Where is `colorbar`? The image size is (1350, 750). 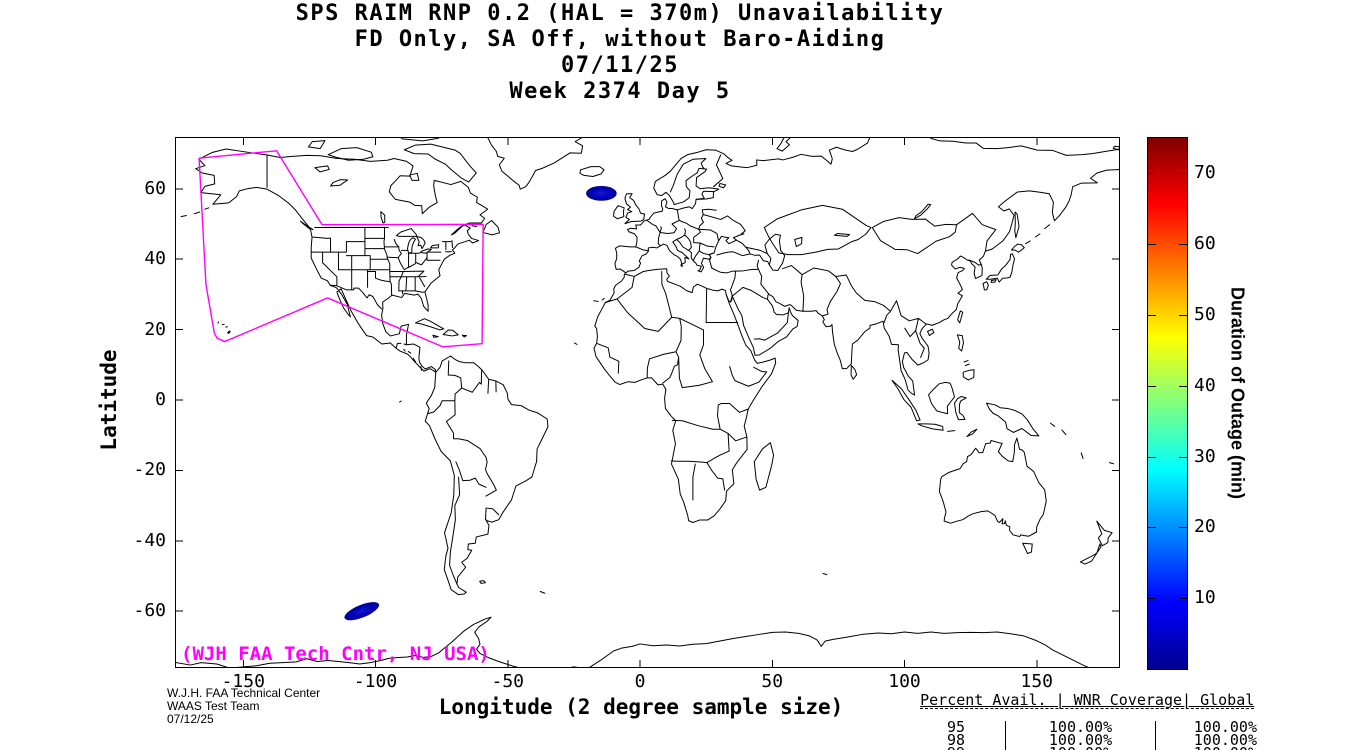
colorbar is located at coordinates (1167, 403).